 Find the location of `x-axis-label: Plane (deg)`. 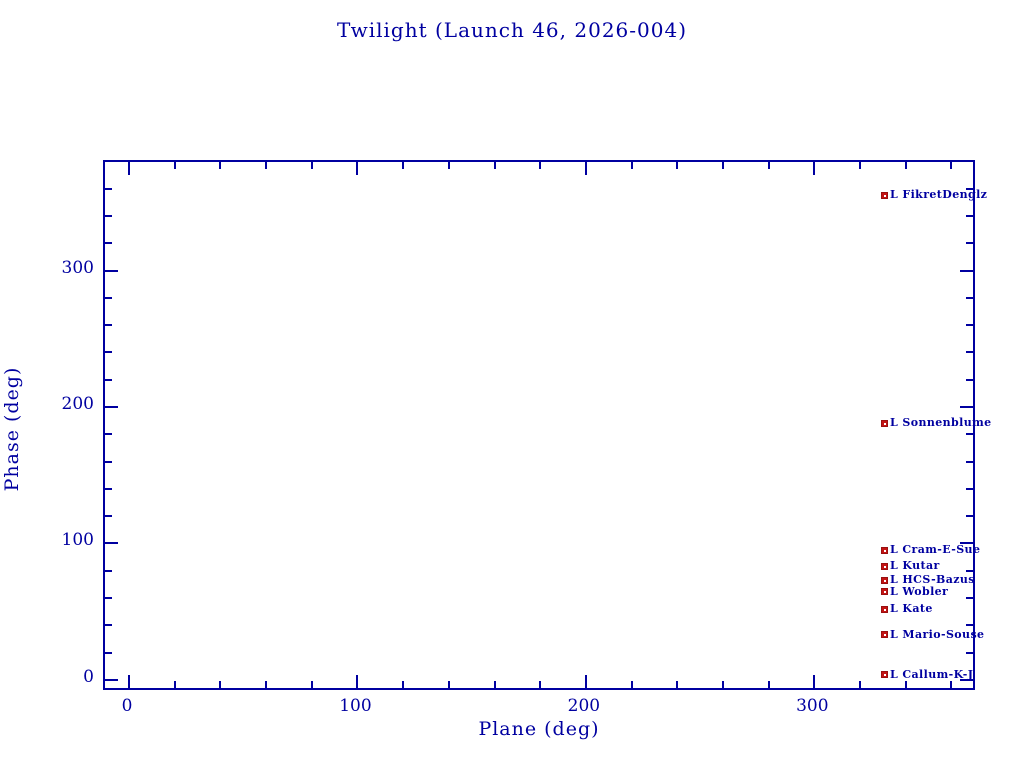

x-axis-label: Plane (deg) is located at coordinates (539, 729).